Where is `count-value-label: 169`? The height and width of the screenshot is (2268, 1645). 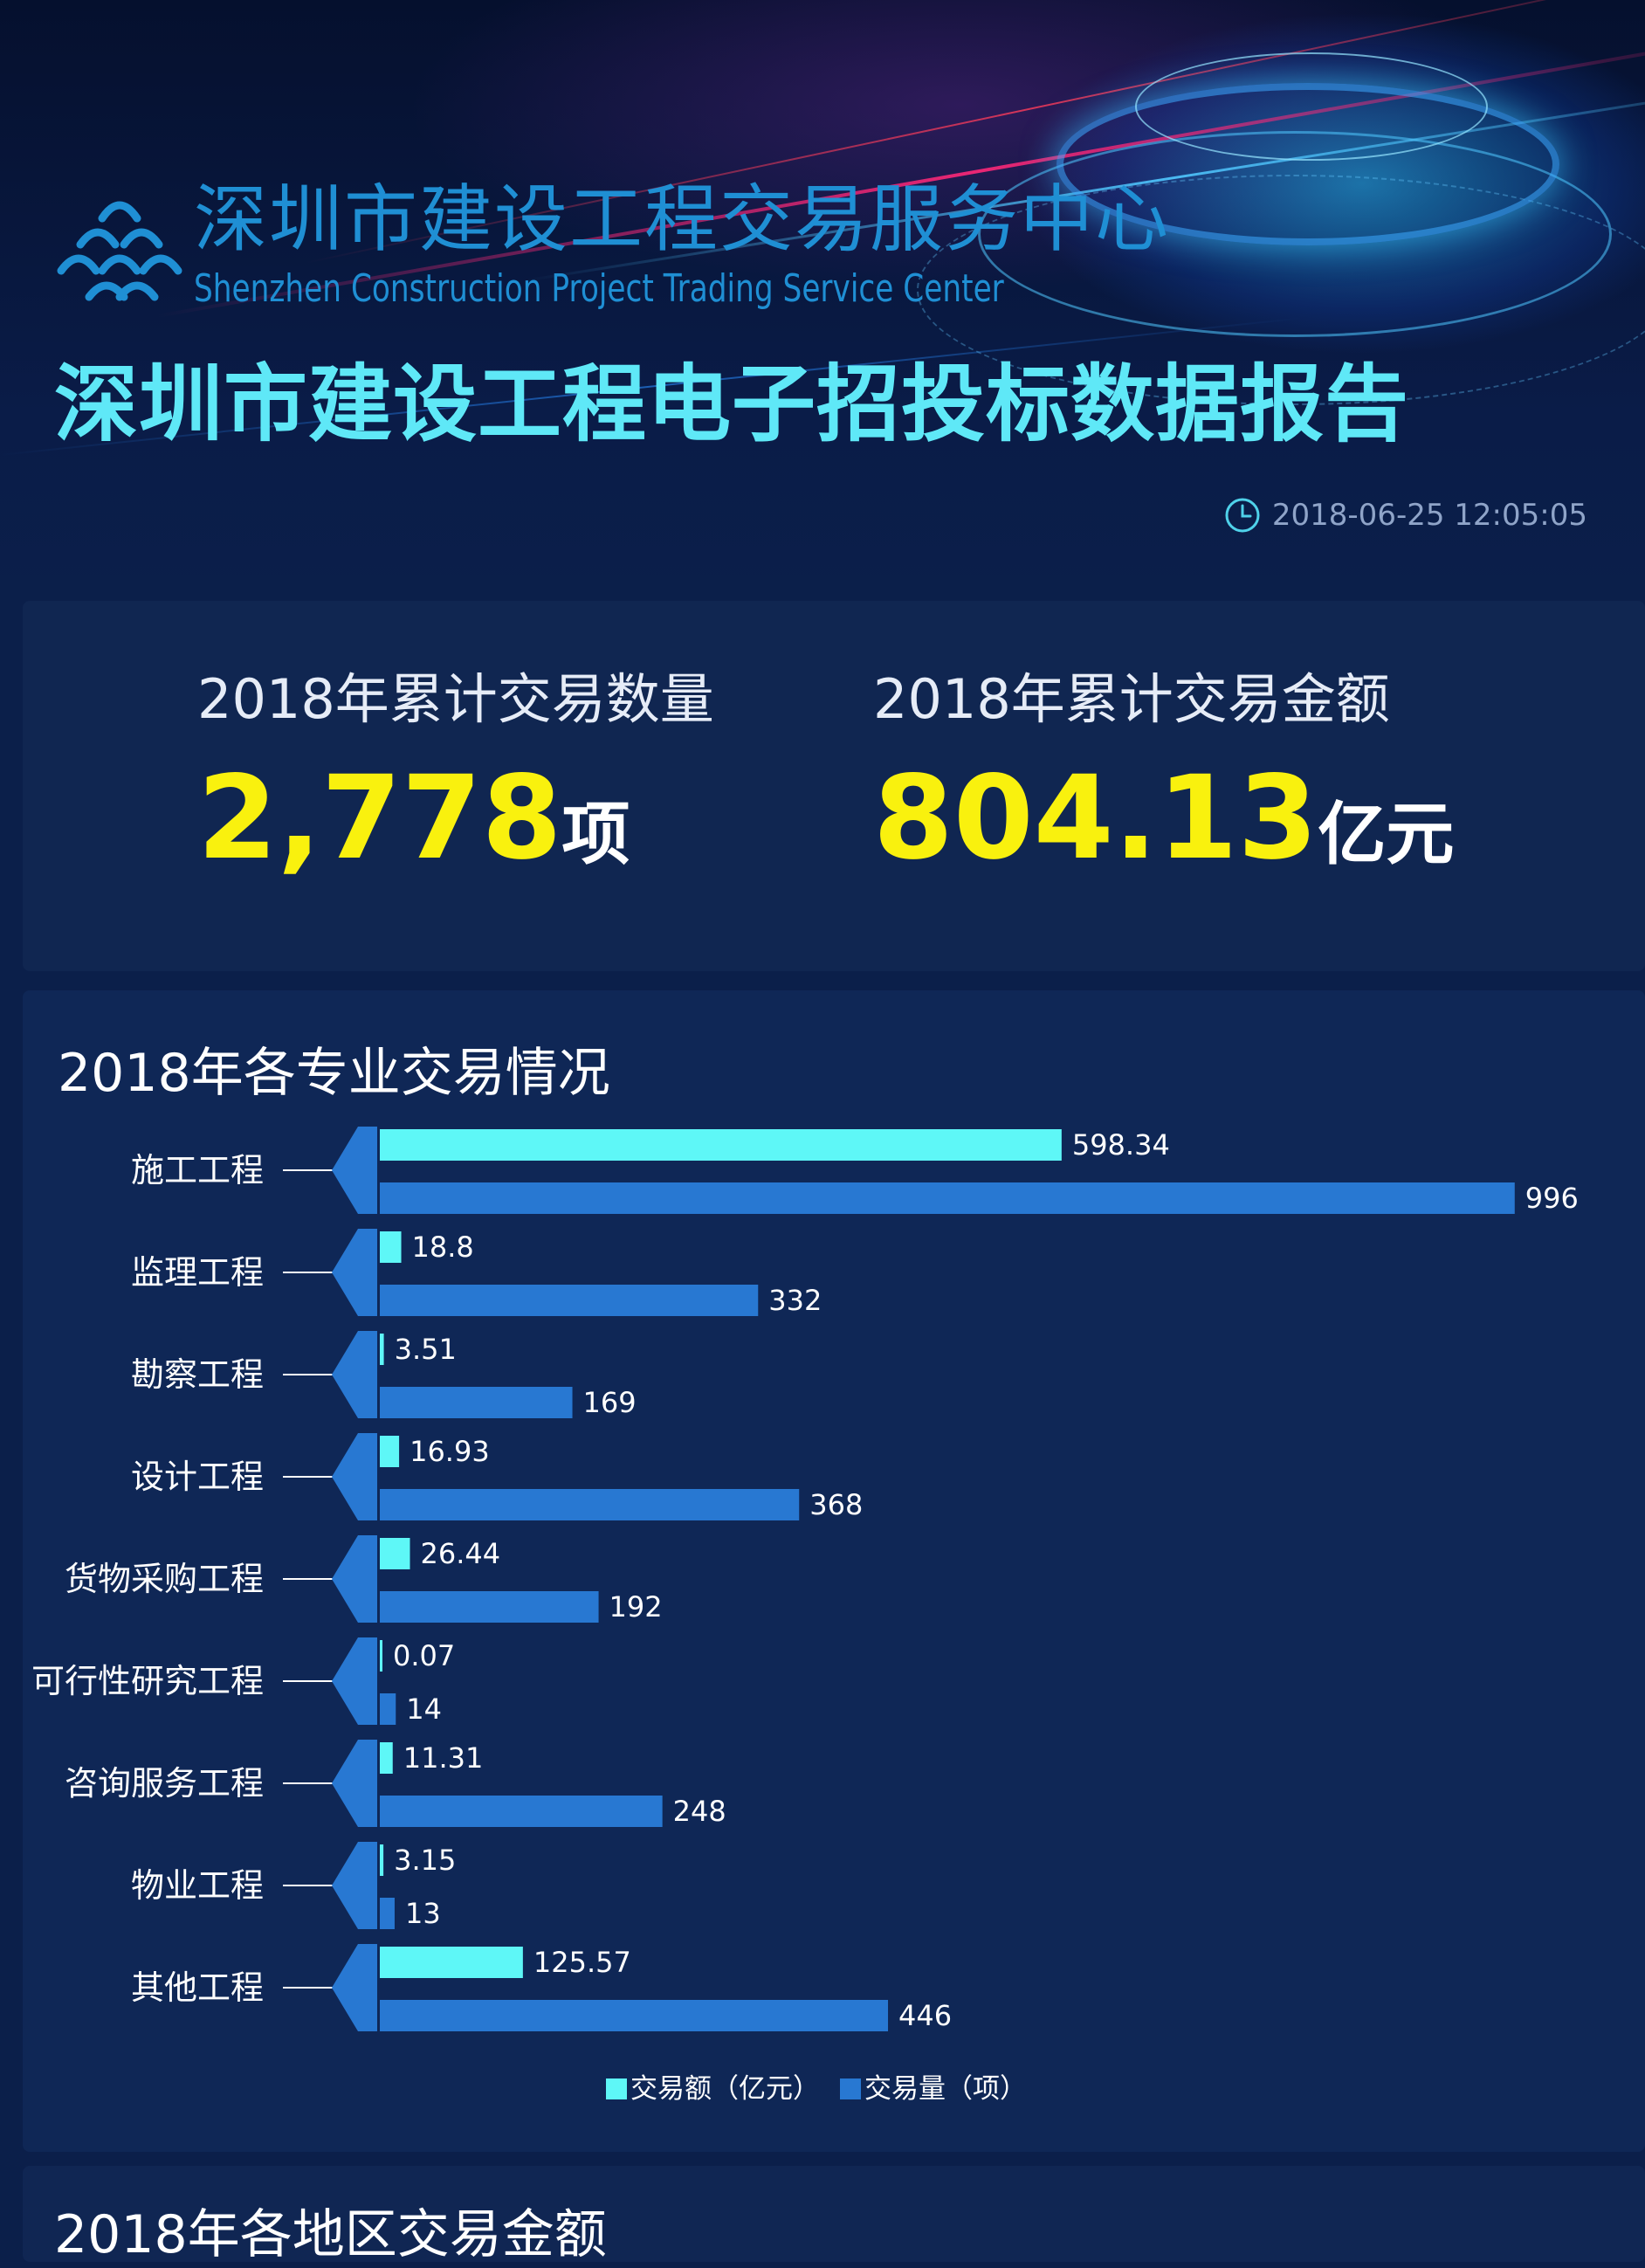
count-value-label: 169 is located at coordinates (610, 1402).